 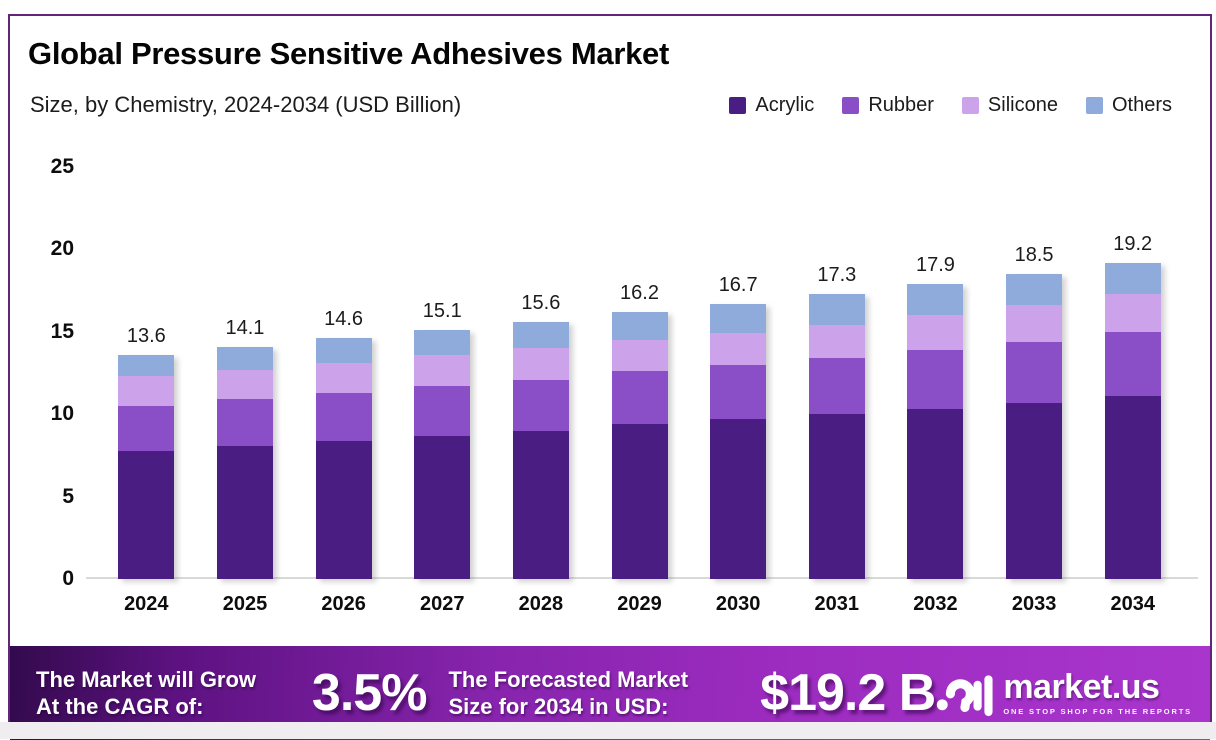 What do you see at coordinates (935, 494) in the screenshot?
I see `bar-segment-acrylic-2032` at bounding box center [935, 494].